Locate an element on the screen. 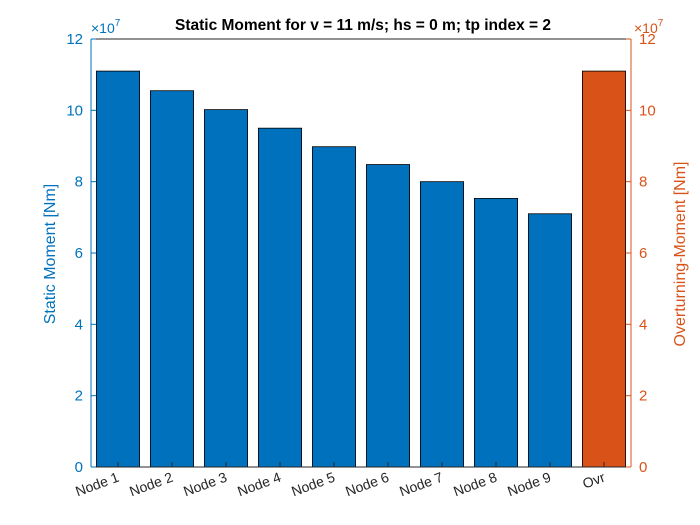 This screenshot has height=525, width=700. x-tick-label: Node 4 is located at coordinates (259, 484).